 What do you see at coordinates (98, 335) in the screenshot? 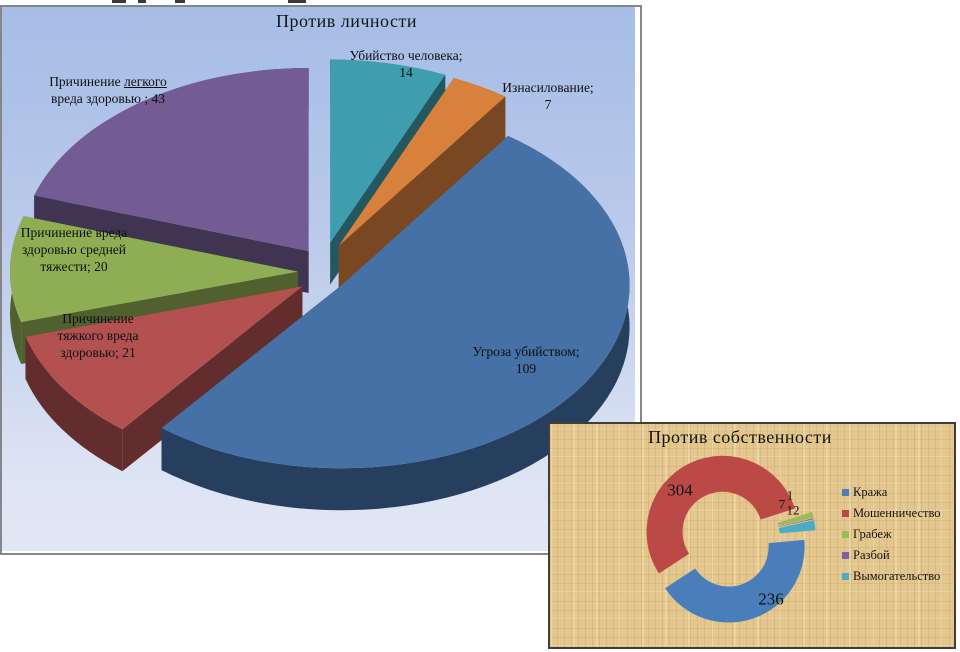
I see `data-label-grievous-harm: Причинение тяжкого вреда здоровью; 21` at bounding box center [98, 335].